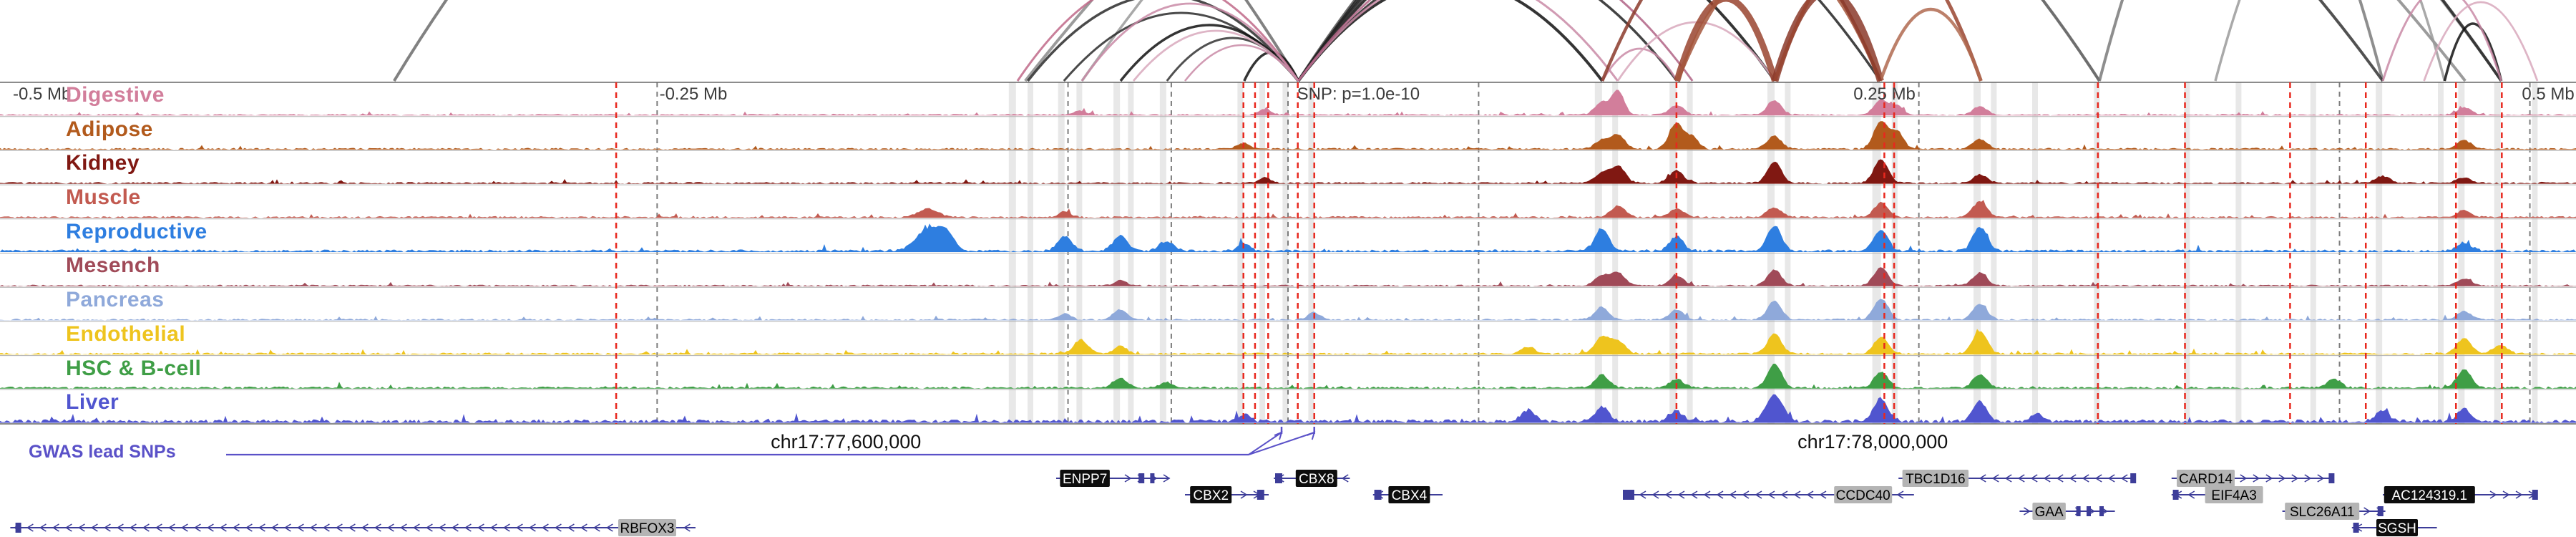 The width and height of the screenshot is (2576, 537). What do you see at coordinates (103, 163) in the screenshot?
I see `track-label-kidney: Kidney` at bounding box center [103, 163].